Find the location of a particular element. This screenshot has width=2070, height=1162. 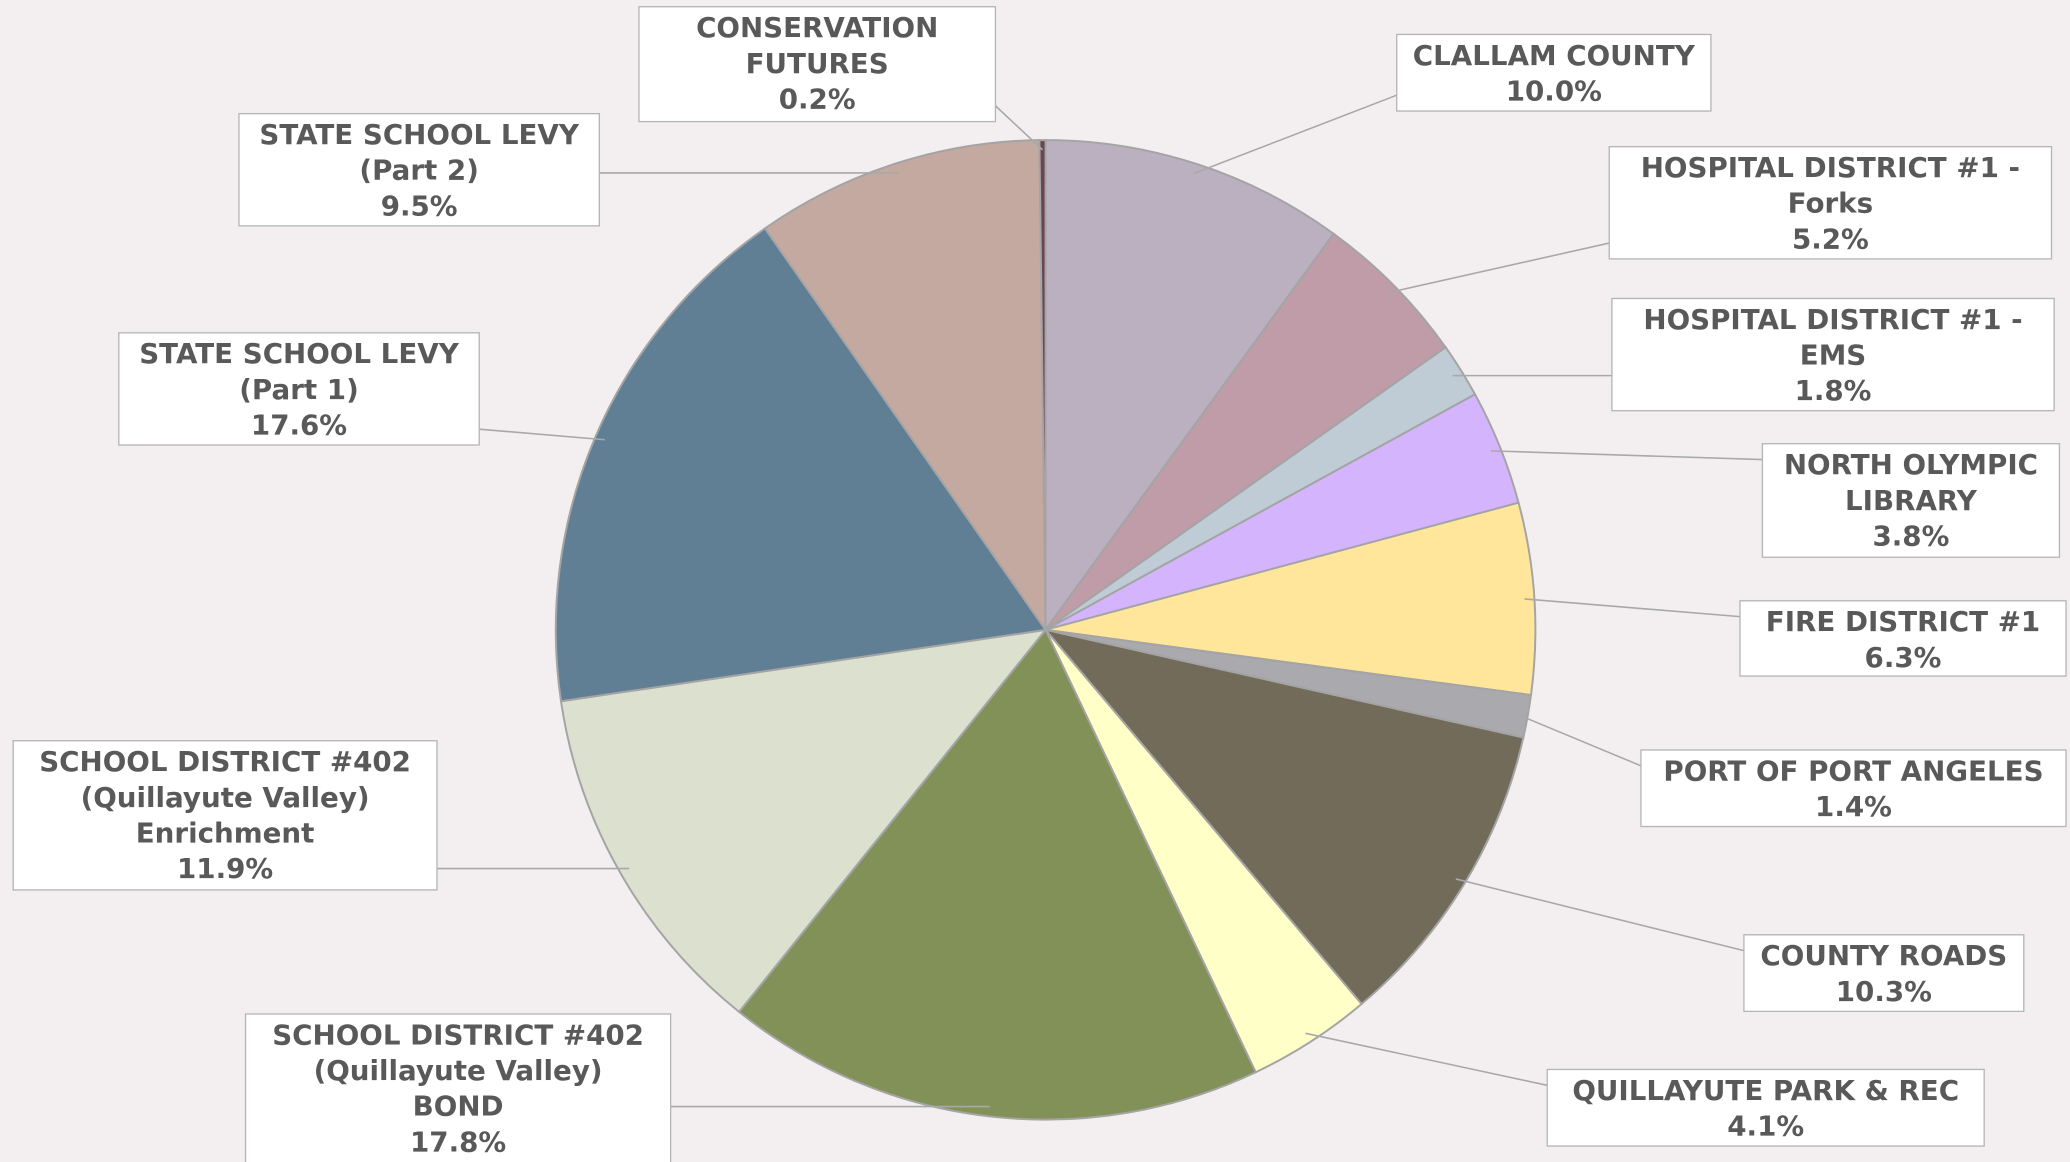

value-label: 17.6% is located at coordinates (299, 425).